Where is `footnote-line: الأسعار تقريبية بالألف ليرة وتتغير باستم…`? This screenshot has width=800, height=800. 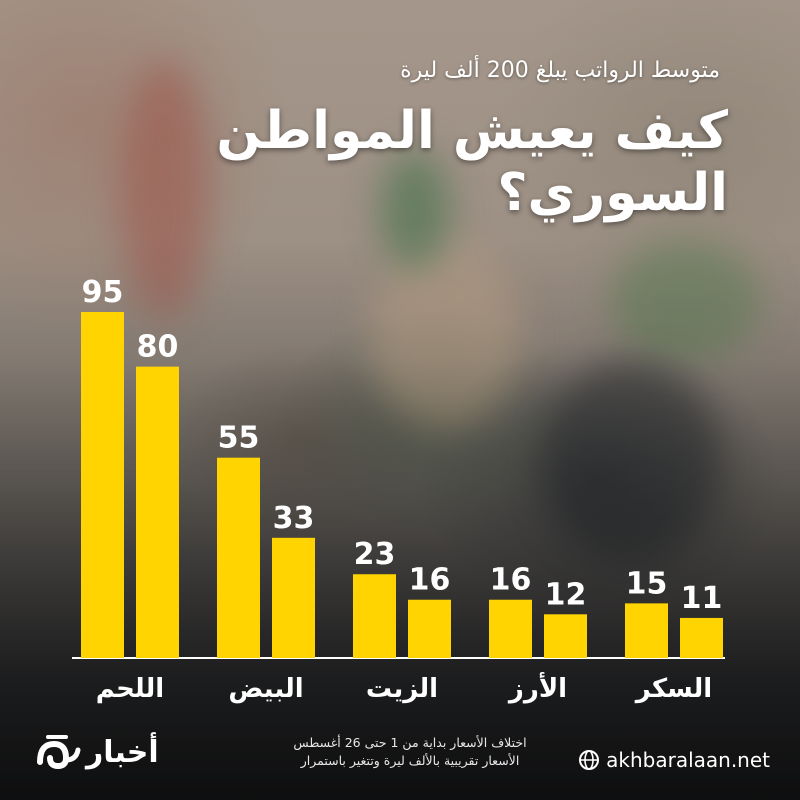
footnote-line: الأسعار تقريبية بالألف ليرة وتتغير باستم… is located at coordinates (410, 760).